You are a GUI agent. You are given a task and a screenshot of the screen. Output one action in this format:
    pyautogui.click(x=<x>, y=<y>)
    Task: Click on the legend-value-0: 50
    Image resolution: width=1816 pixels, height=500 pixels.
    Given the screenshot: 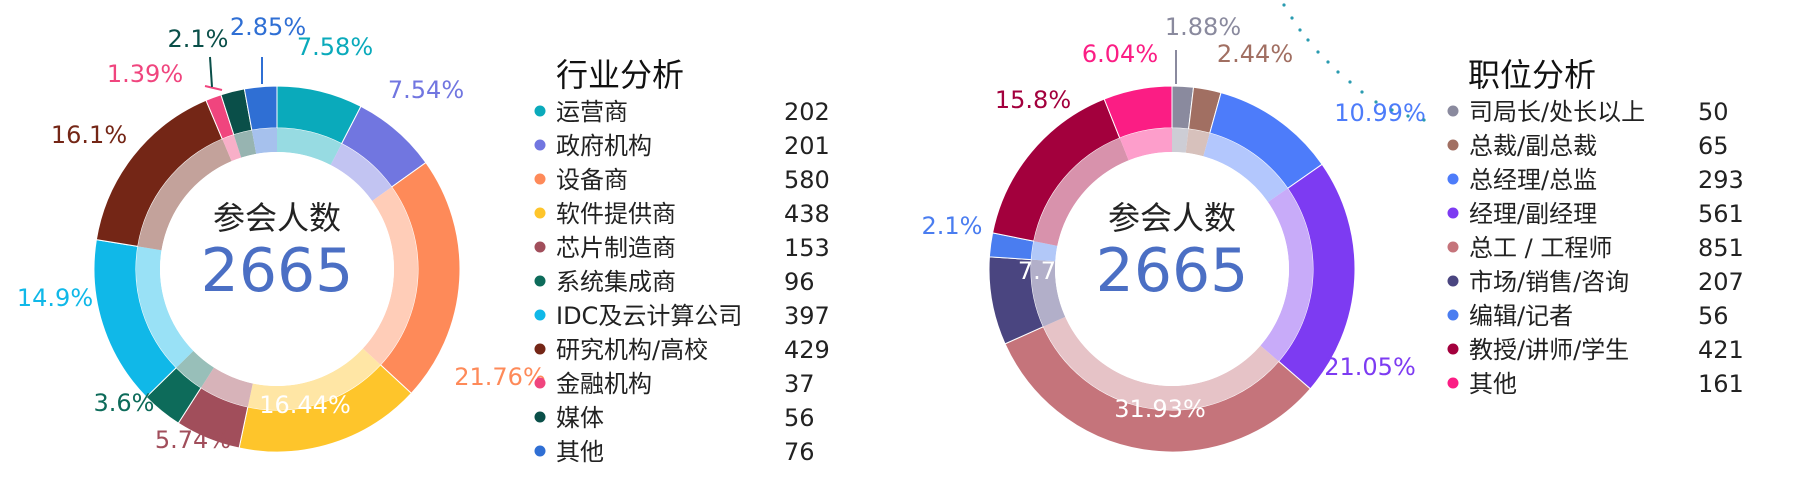 What is the action you would take?
    pyautogui.click(x=1713, y=112)
    